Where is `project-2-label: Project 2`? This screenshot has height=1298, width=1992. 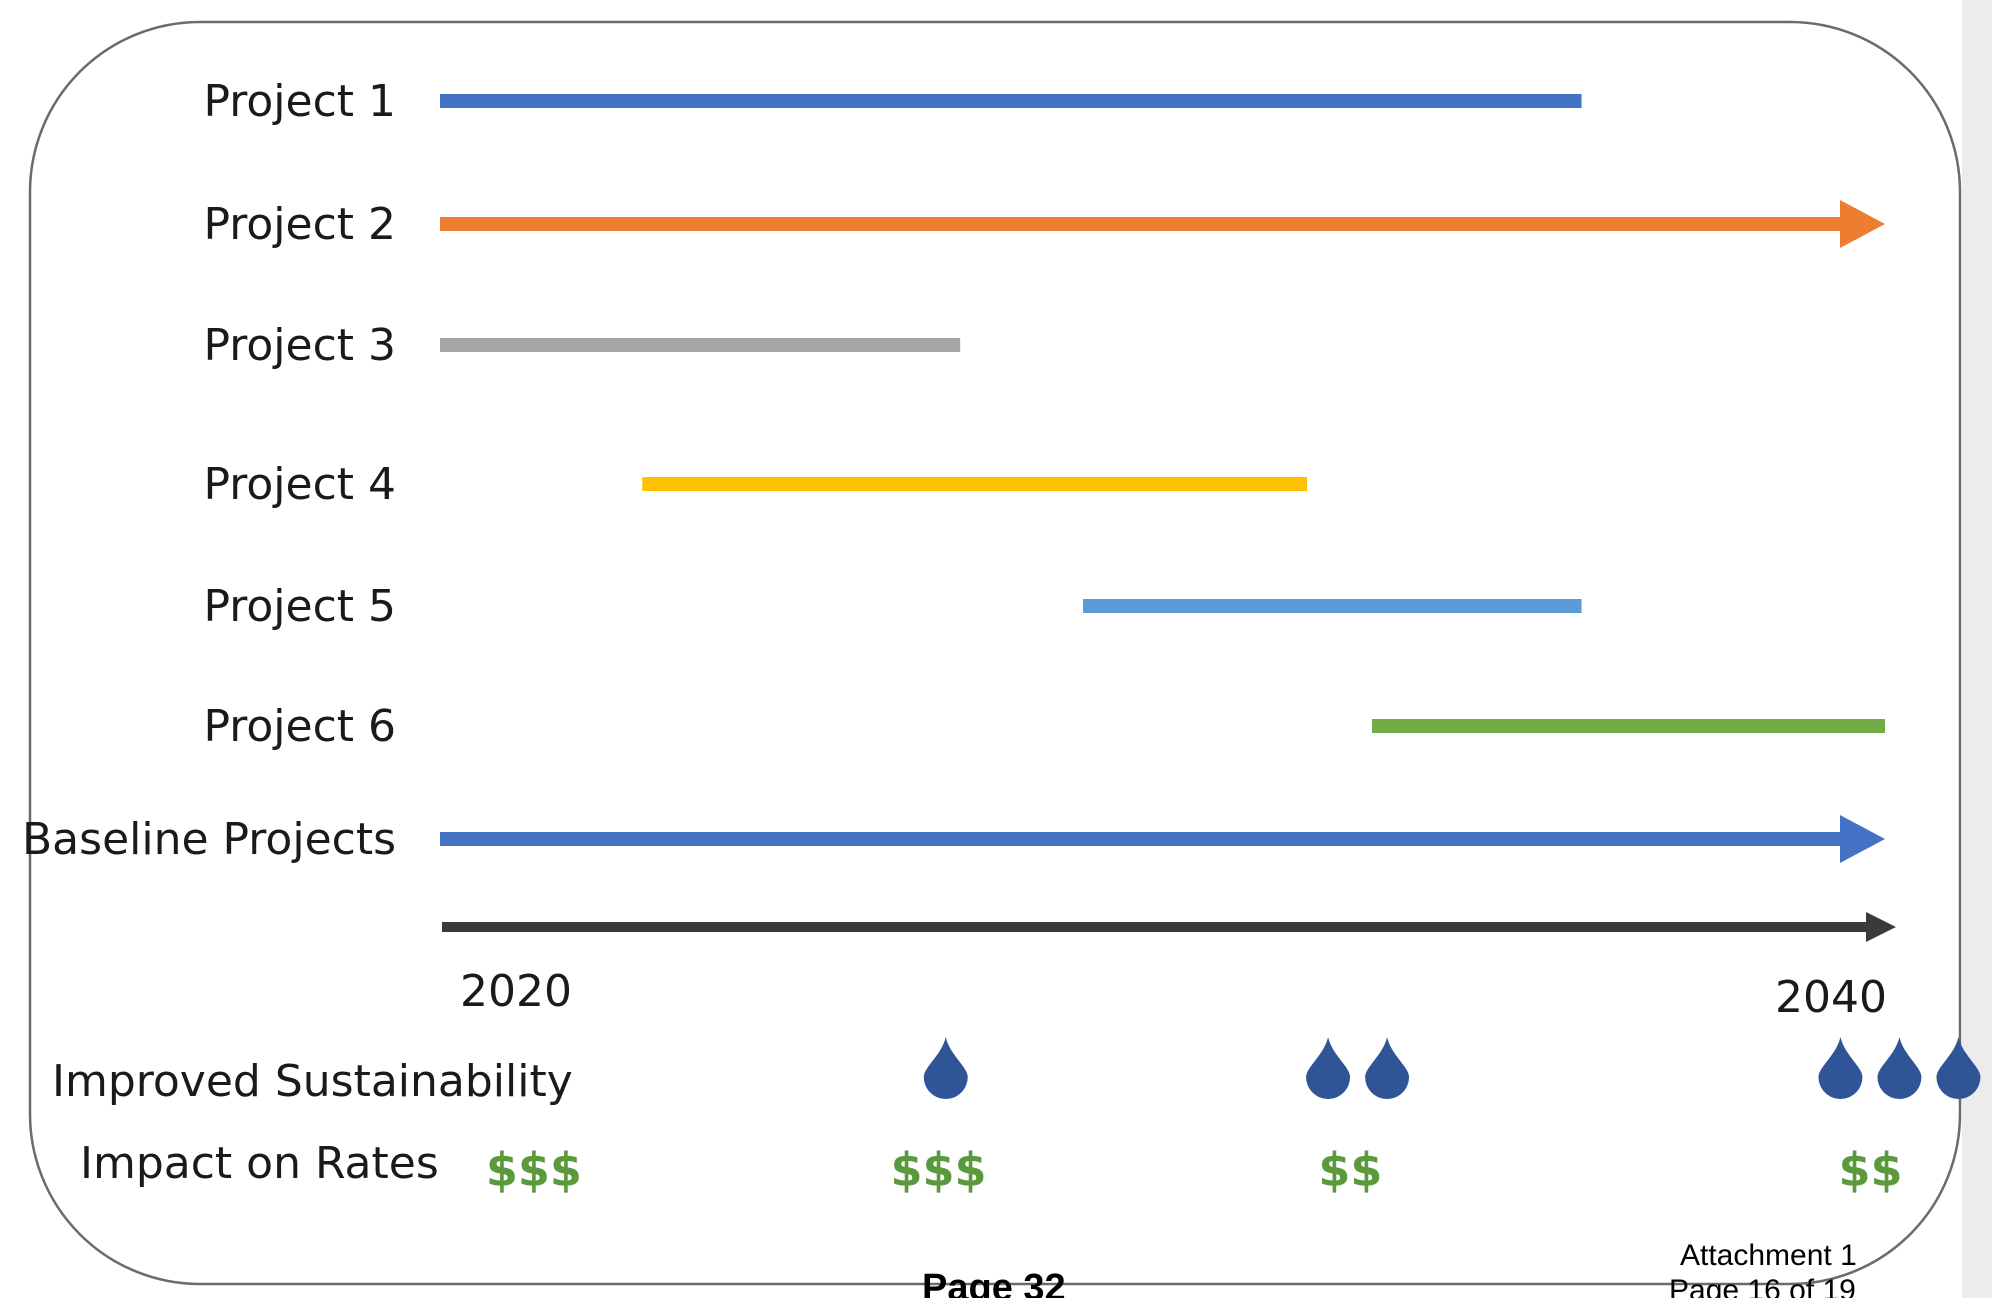
project-2-label: Project 2 is located at coordinates (299, 224).